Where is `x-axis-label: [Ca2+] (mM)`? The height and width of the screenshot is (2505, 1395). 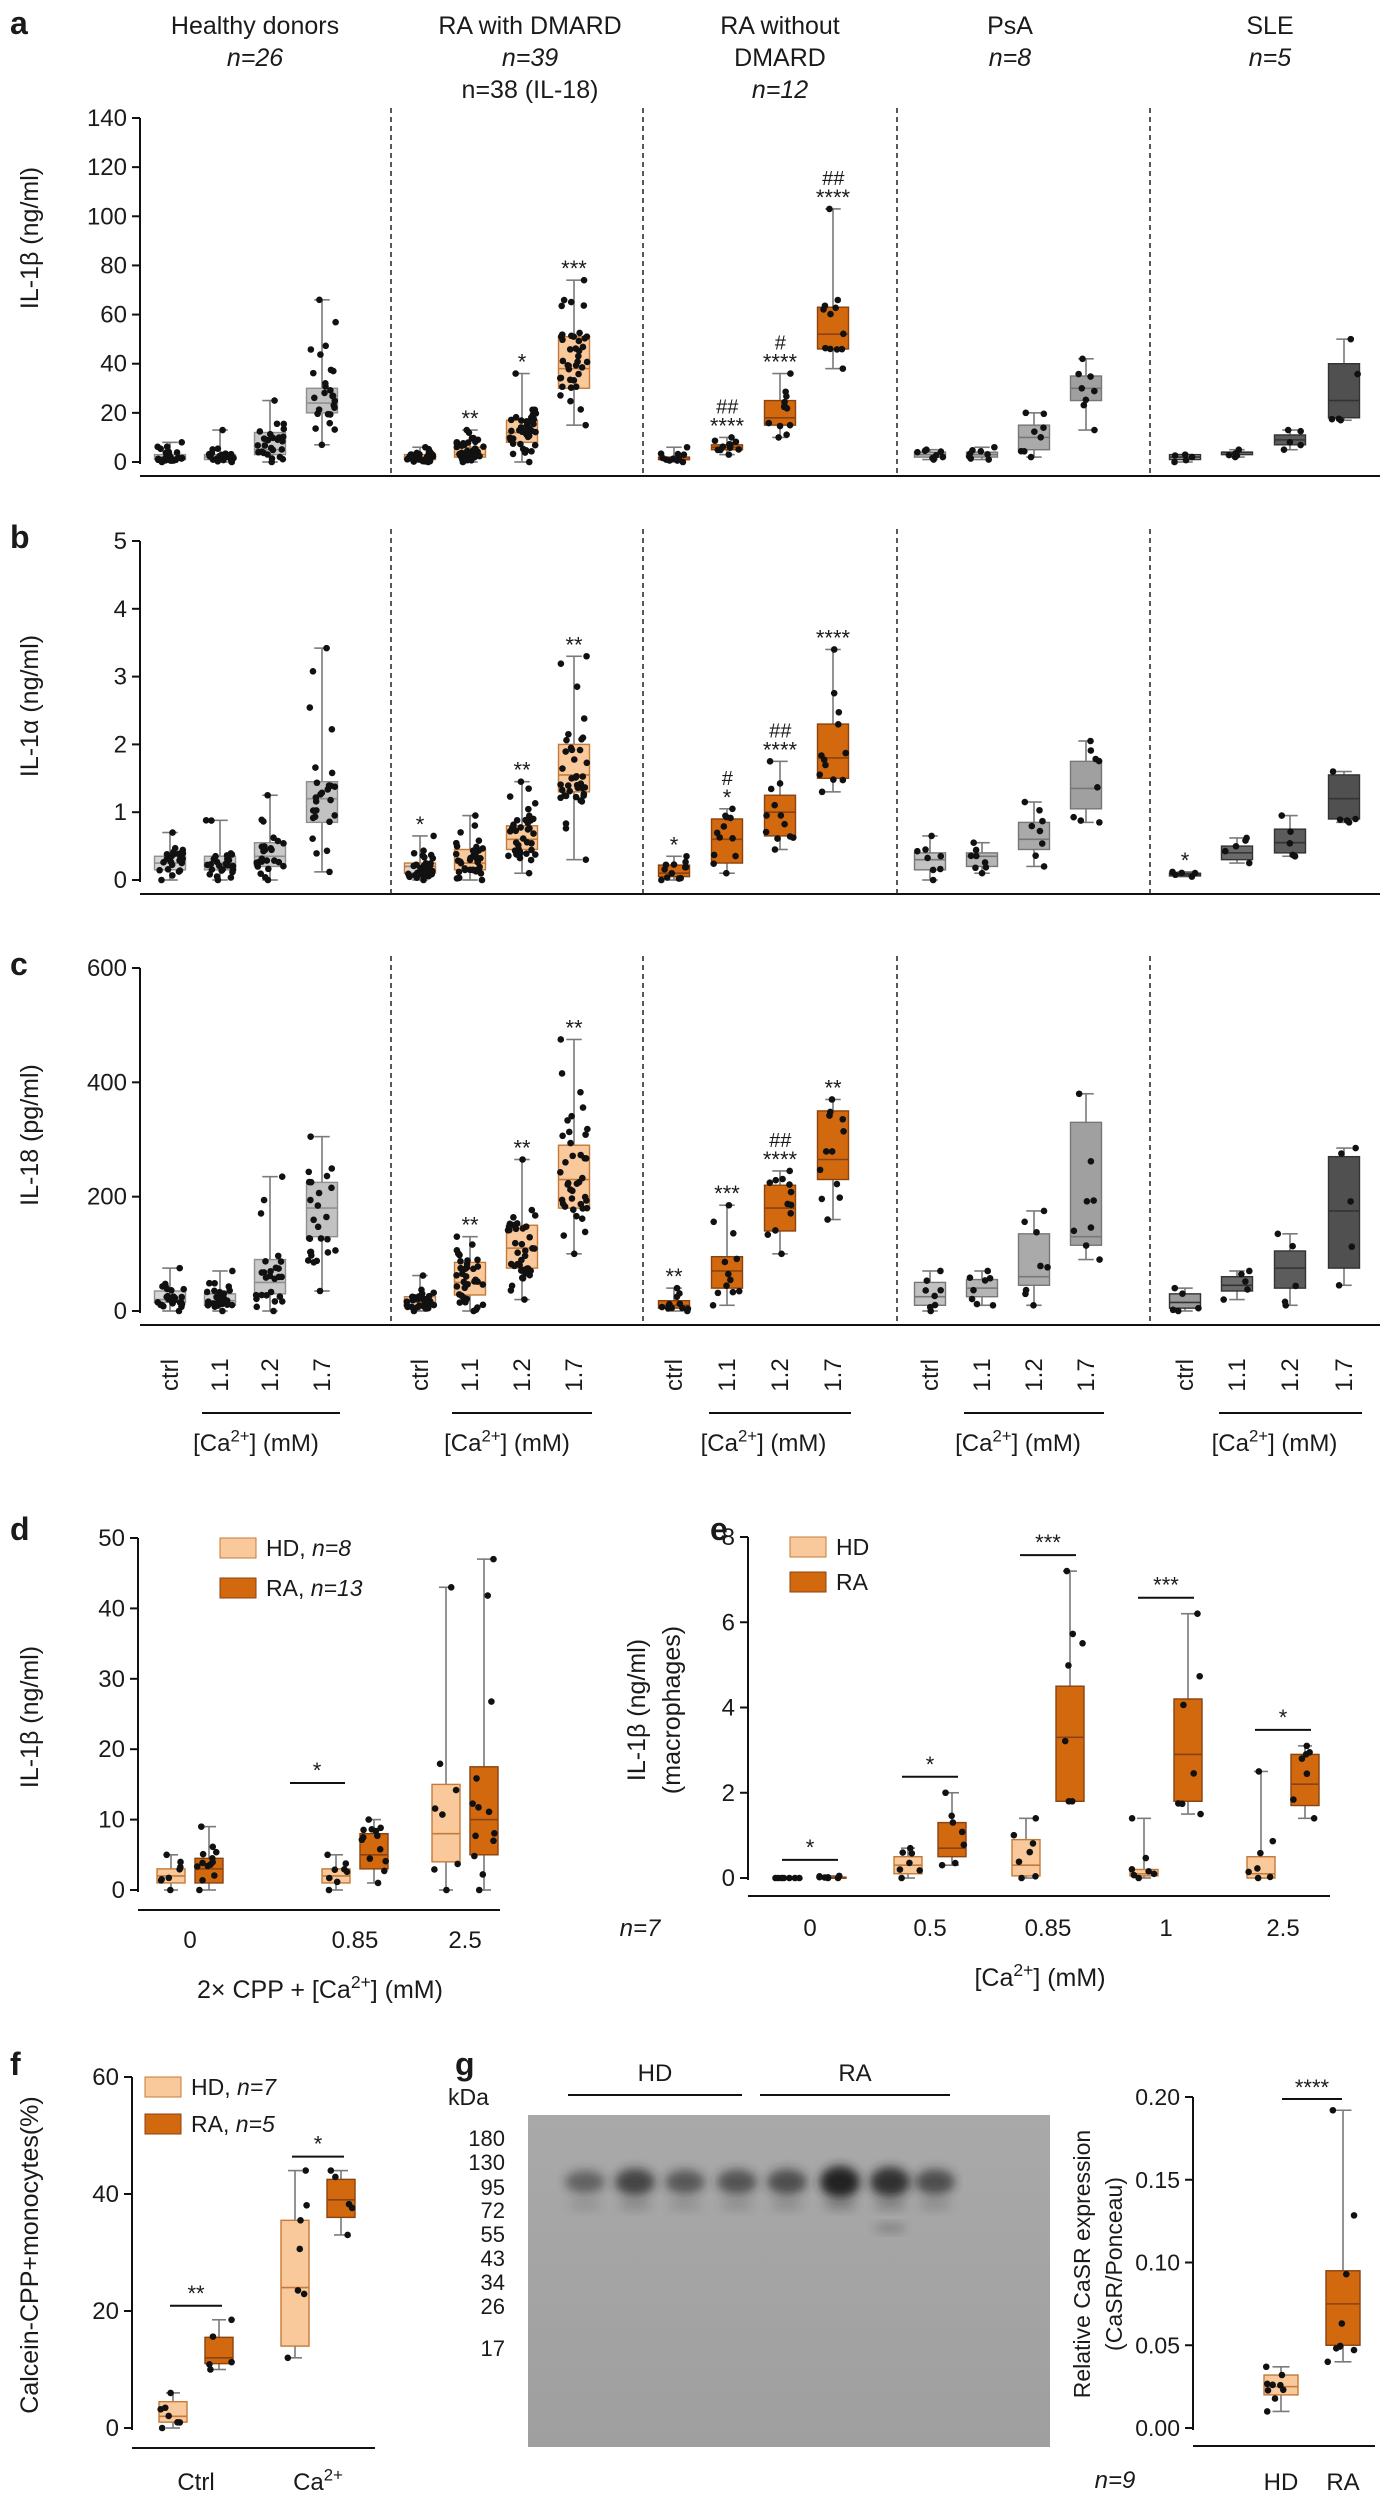
x-axis-label: [Ca2+] (mM) is located at coordinates (764, 1441).